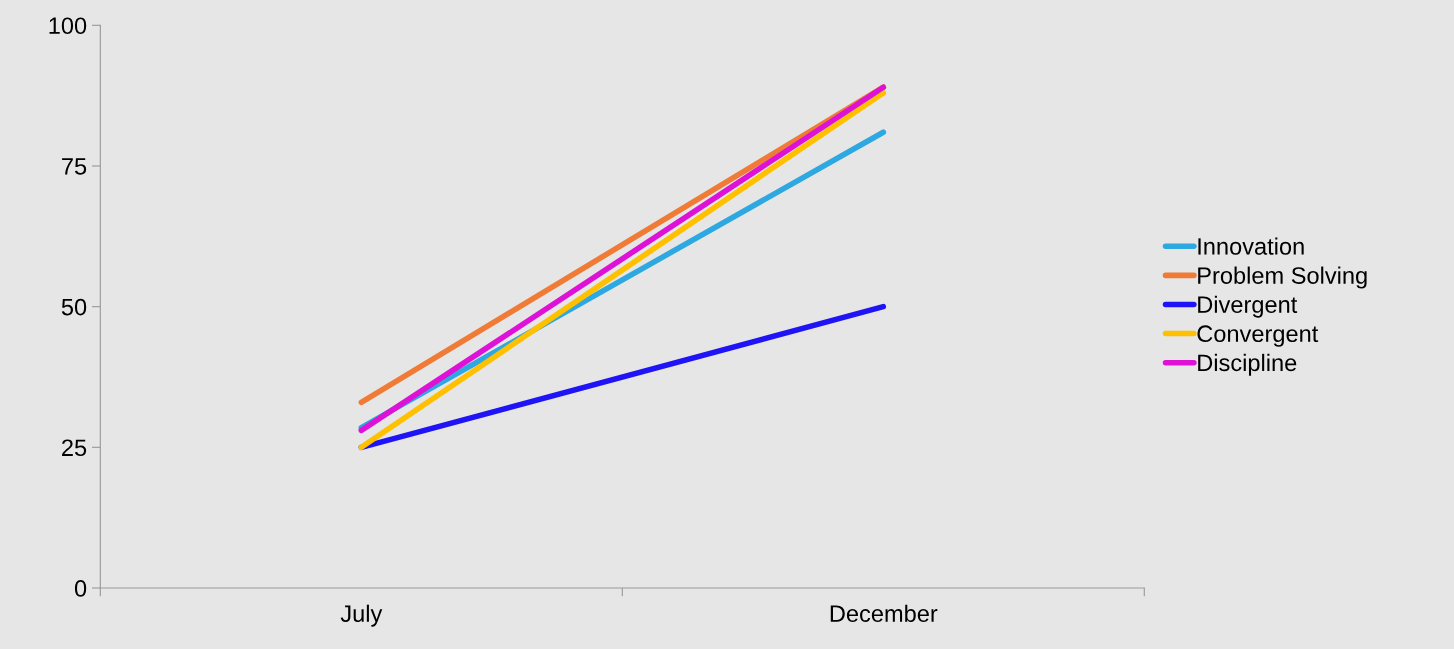  I want to click on legend-label: Divergent, so click(1248, 306).